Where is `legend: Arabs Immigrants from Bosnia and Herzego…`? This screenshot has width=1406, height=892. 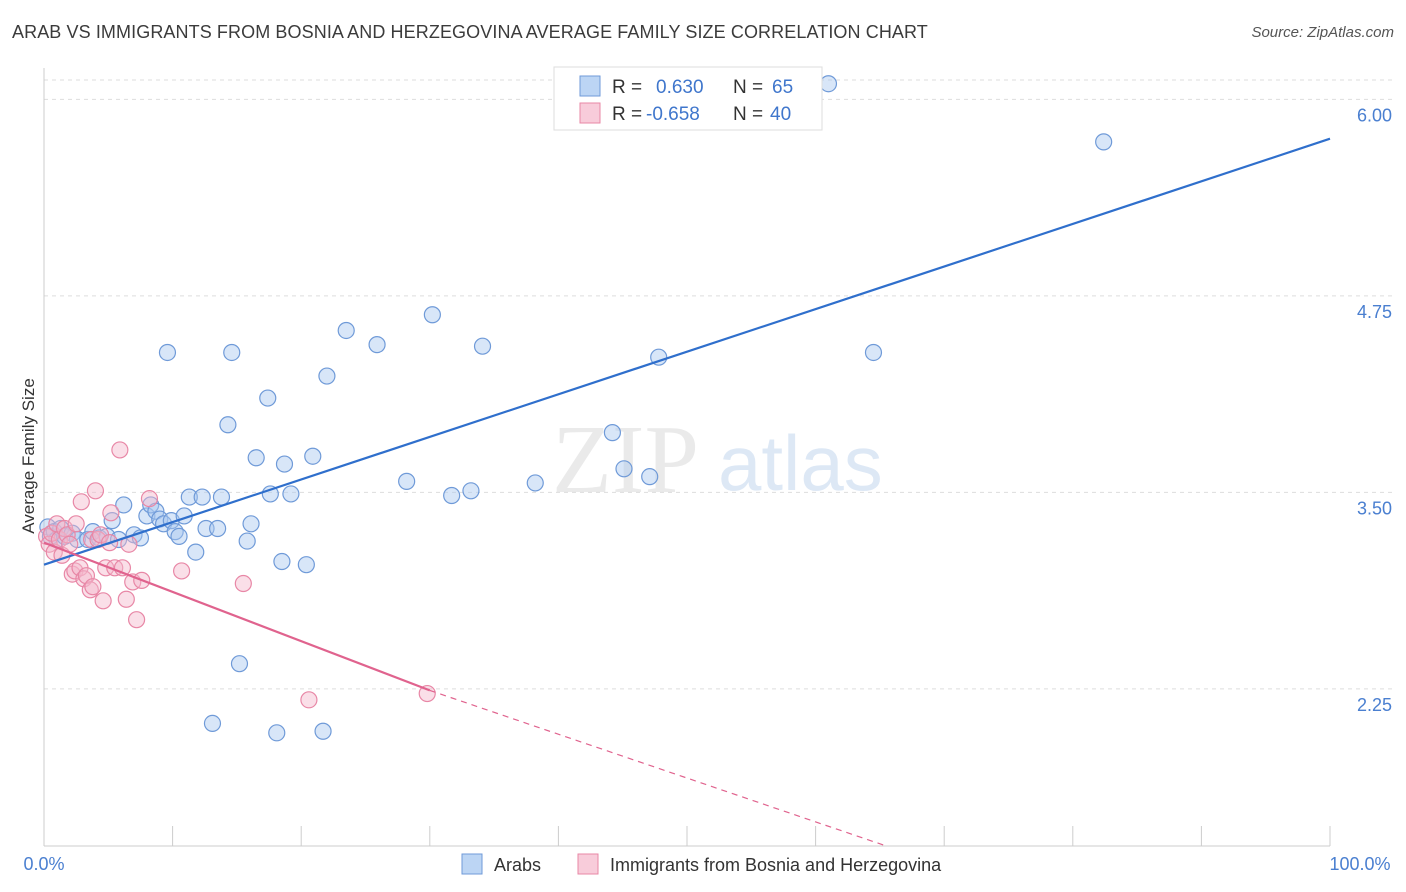 legend: Arabs Immigrants from Bosnia and Herzego… is located at coordinates (701, 864).